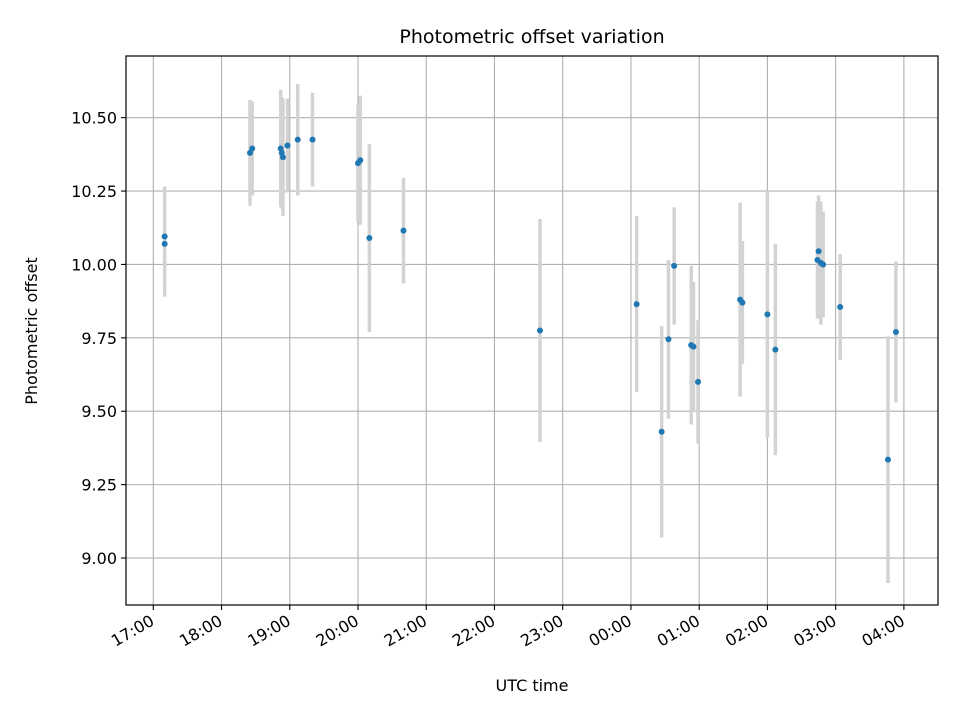  Describe the element at coordinates (531, 37) in the screenshot. I see `chart-title: Photometric offset variation` at that location.